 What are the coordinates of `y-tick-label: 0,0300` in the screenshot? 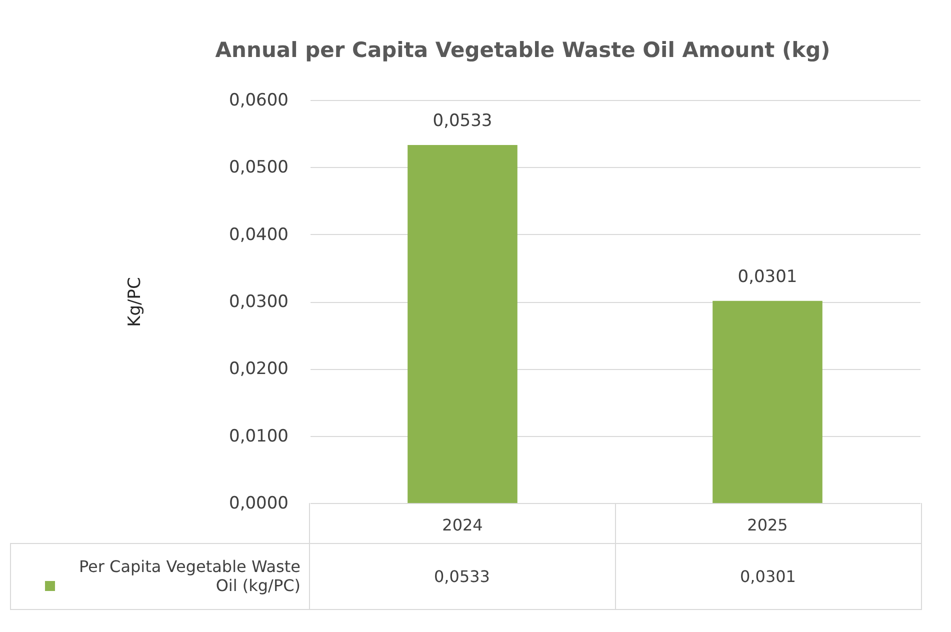 It's located at (258, 302).